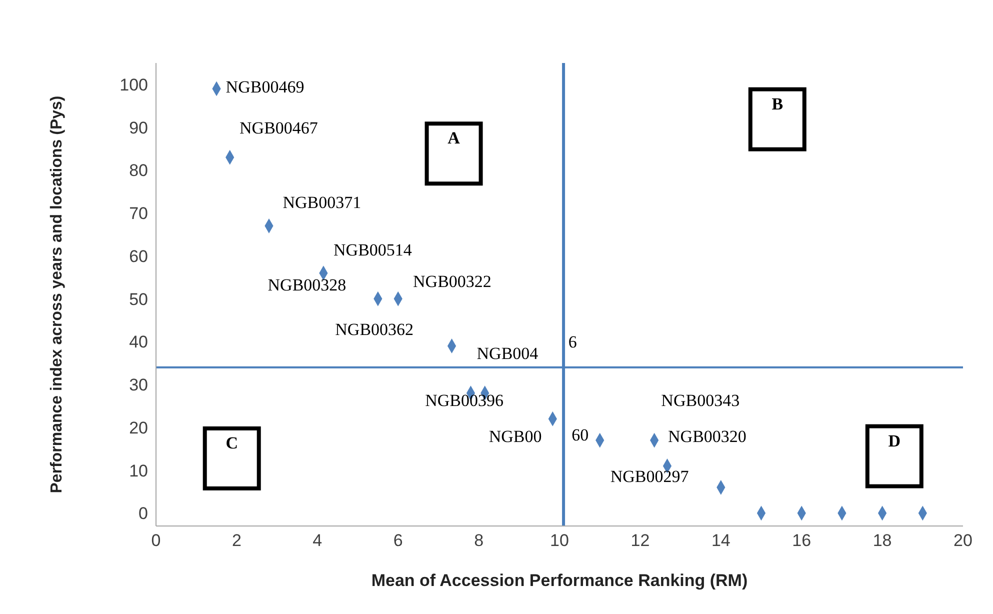 The image size is (993, 614). I want to click on y-tick-label: 0, so click(143, 514).